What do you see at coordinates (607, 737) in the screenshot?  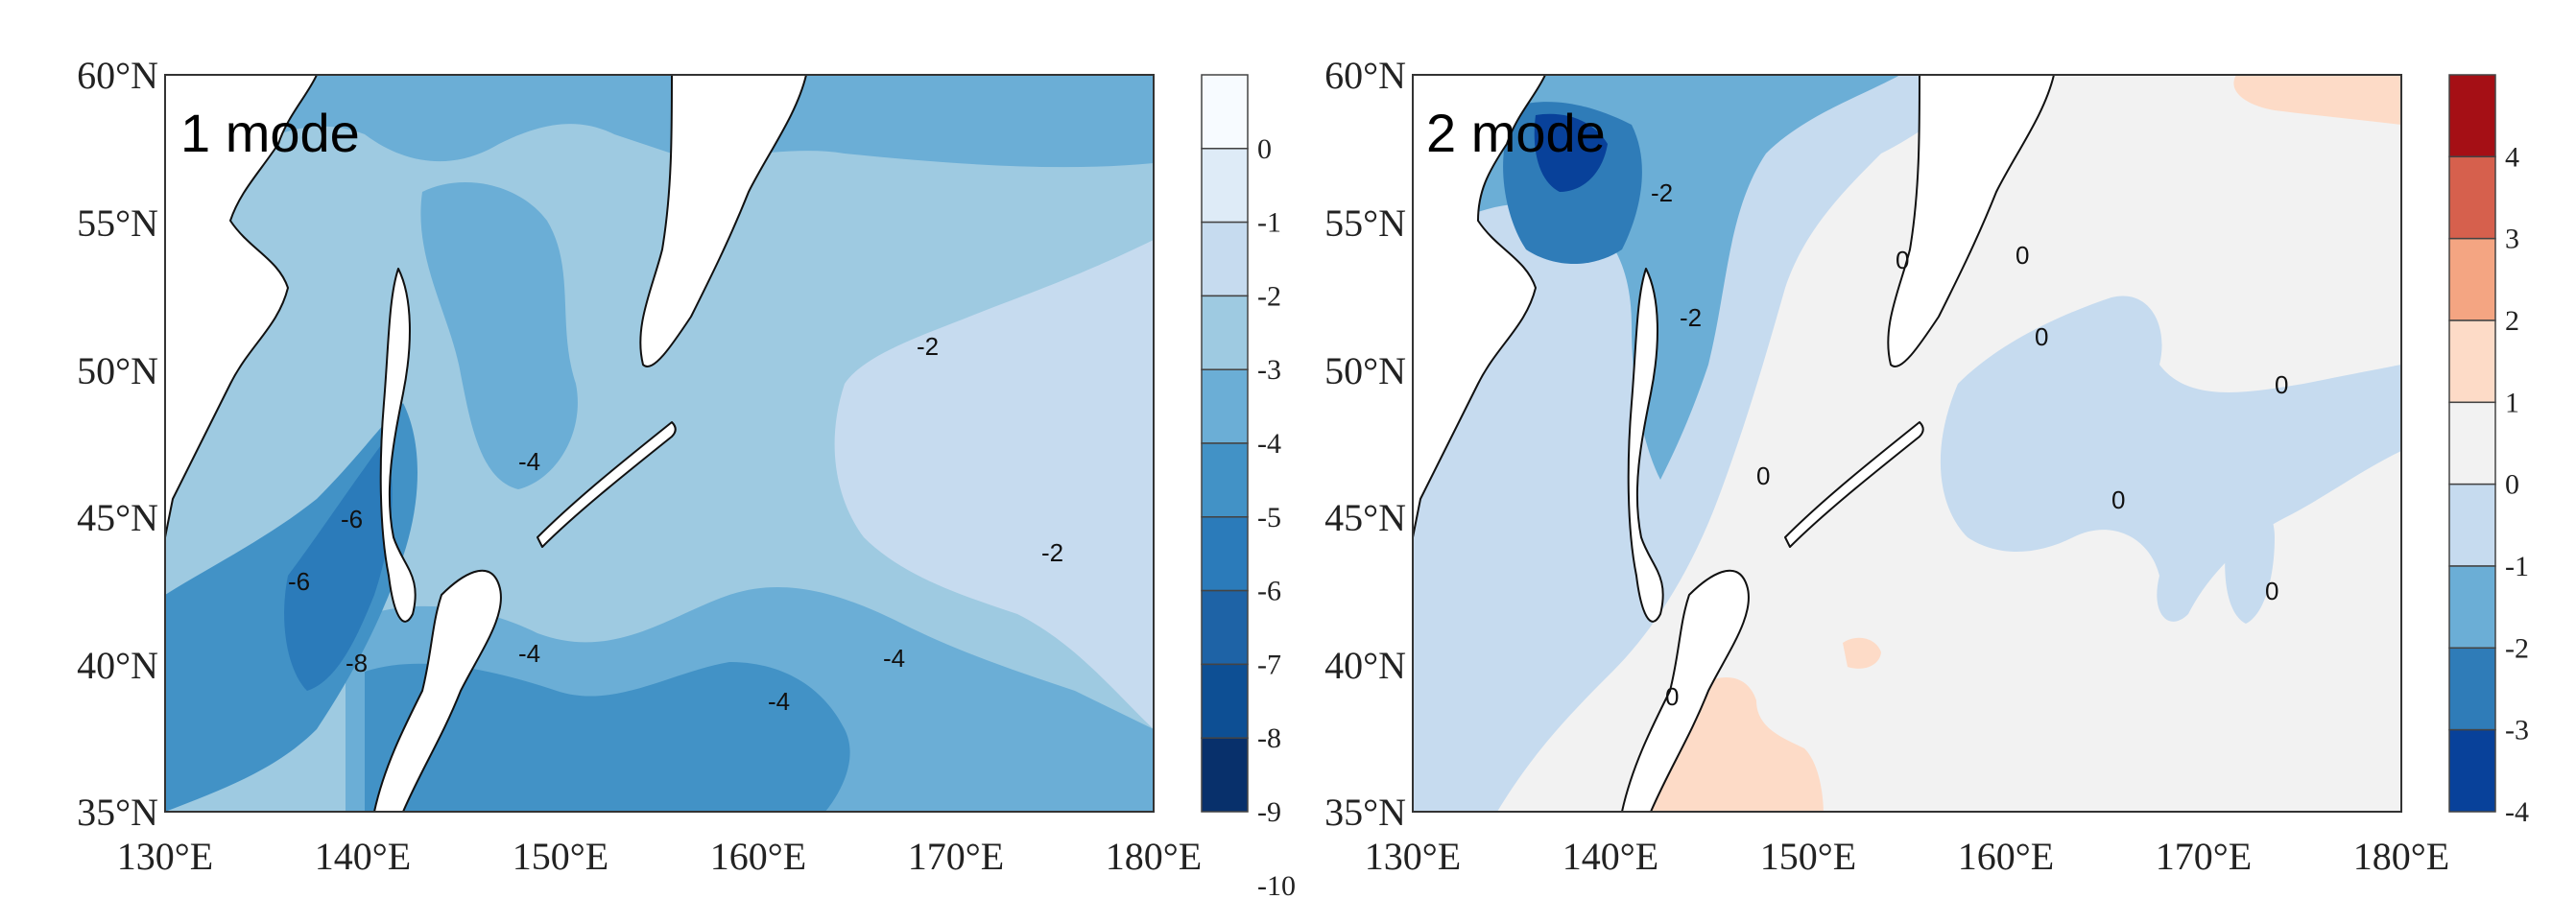 I see `contour-fill-south-dark` at bounding box center [607, 737].